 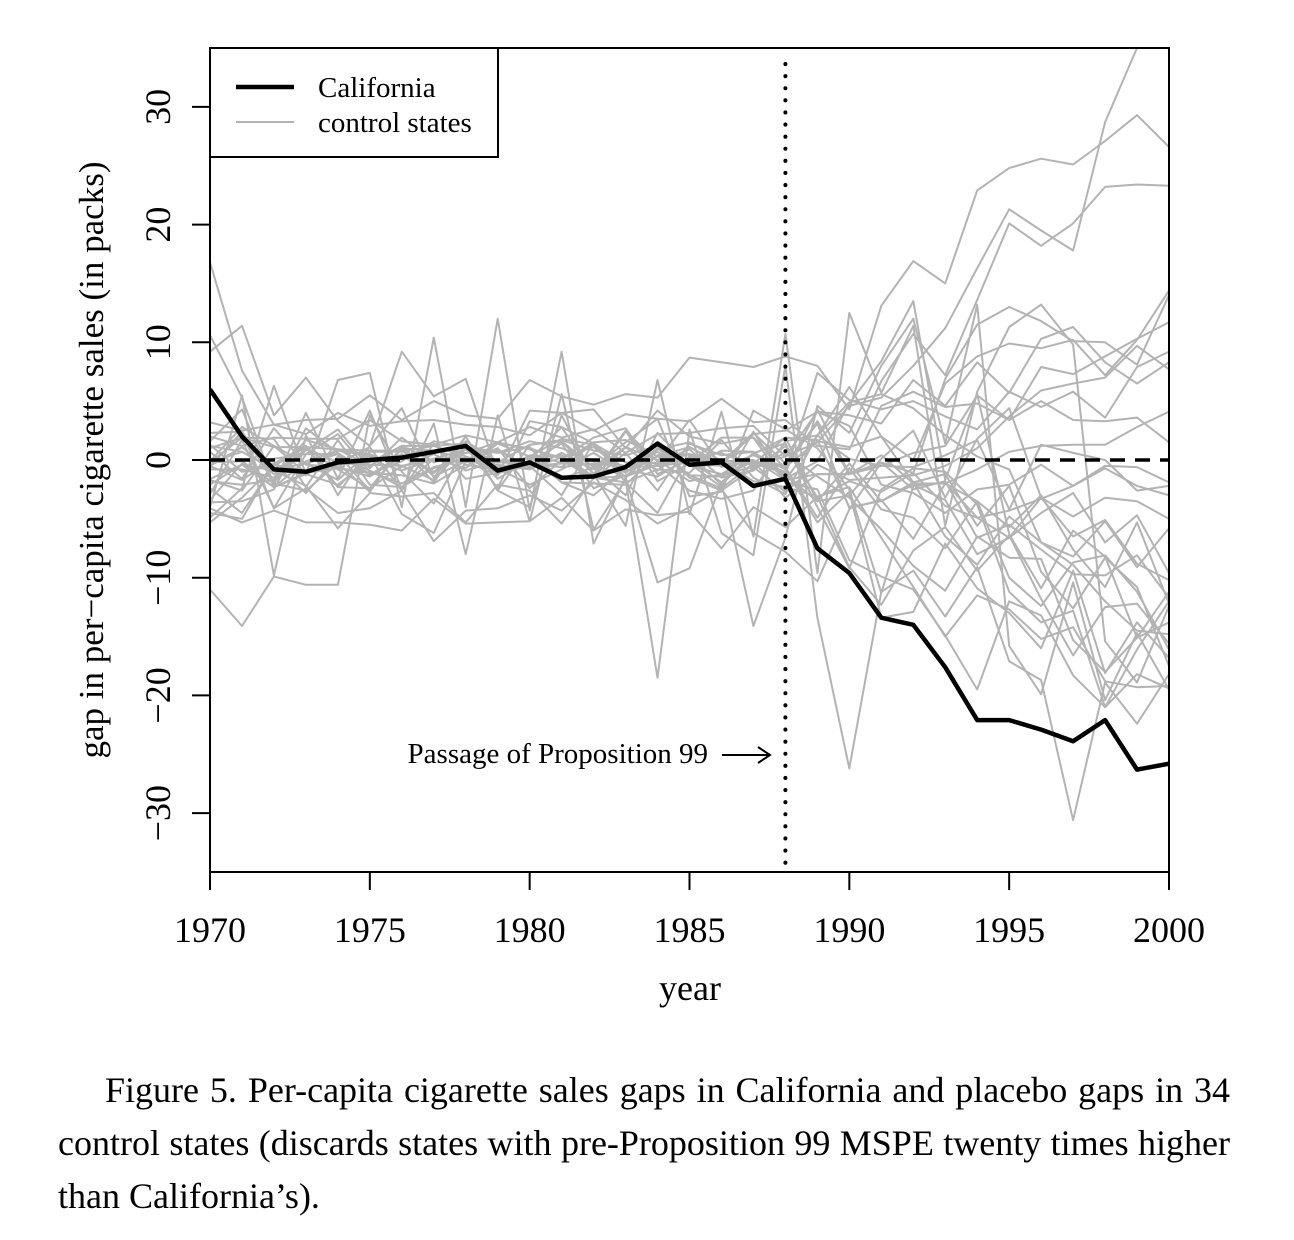 What do you see at coordinates (158, 460) in the screenshot?
I see `y-tick-label-3: 0` at bounding box center [158, 460].